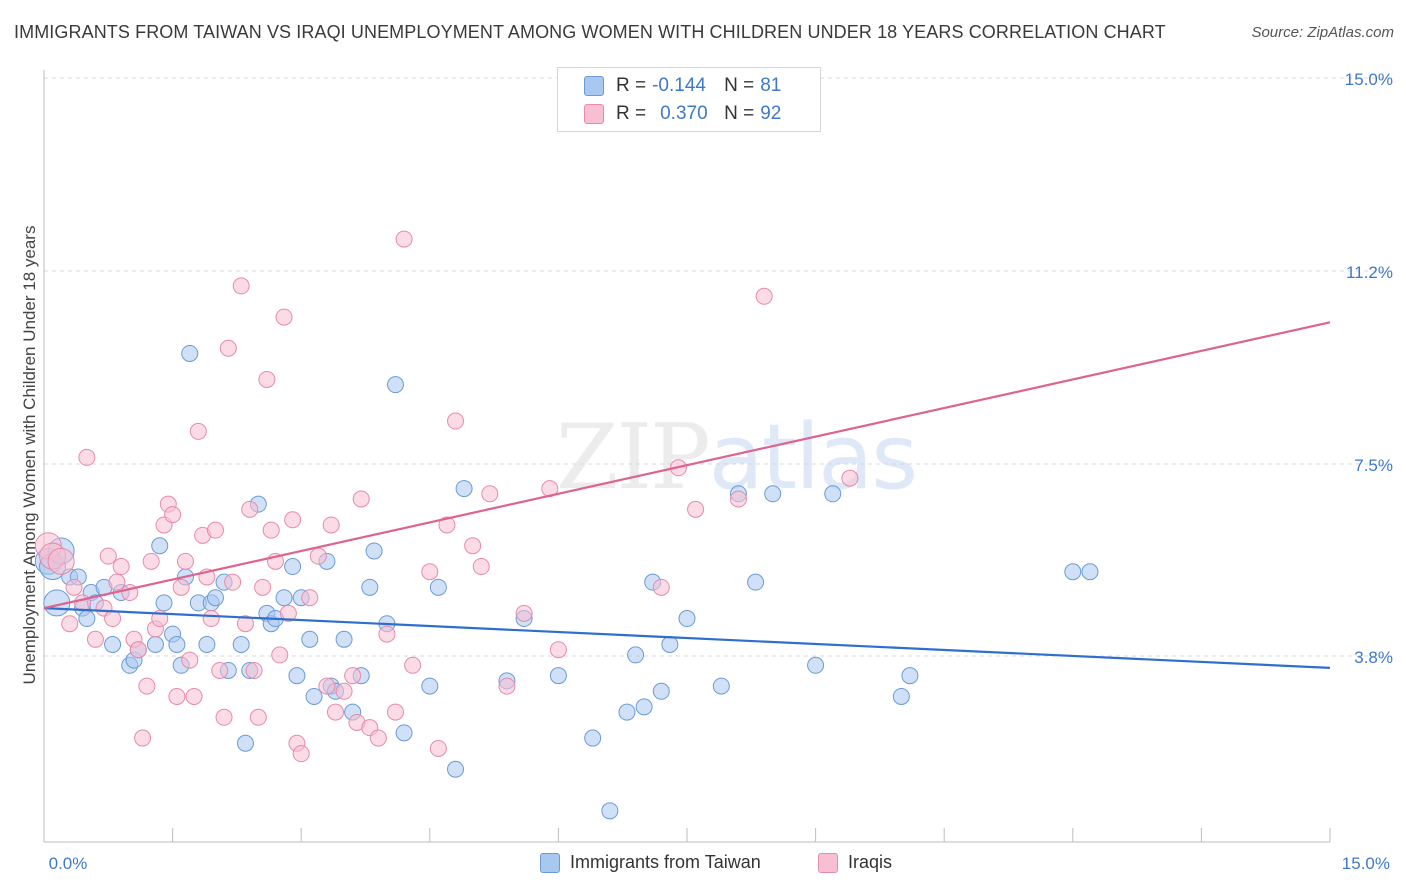 The image size is (1406, 892). I want to click on legend-swatch-iraqis, so click(828, 862).